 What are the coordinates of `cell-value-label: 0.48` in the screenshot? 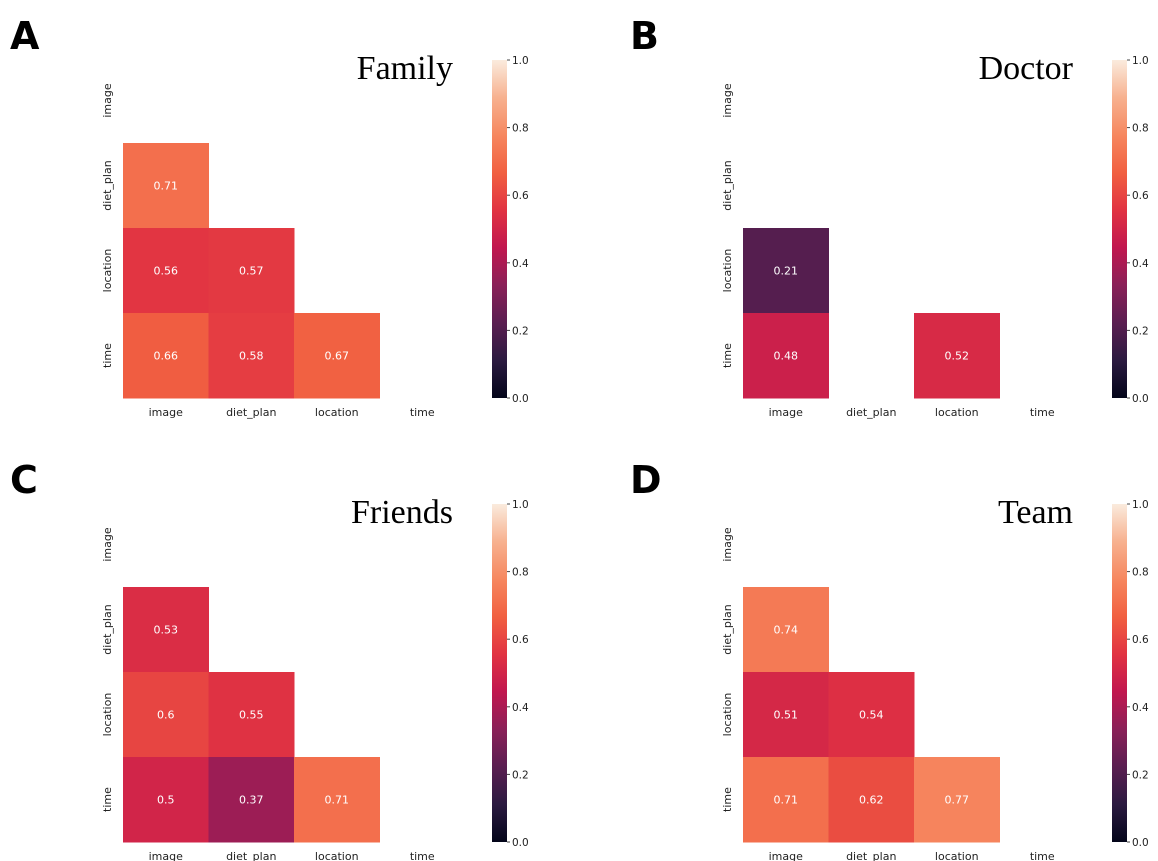 It's located at (786, 356).